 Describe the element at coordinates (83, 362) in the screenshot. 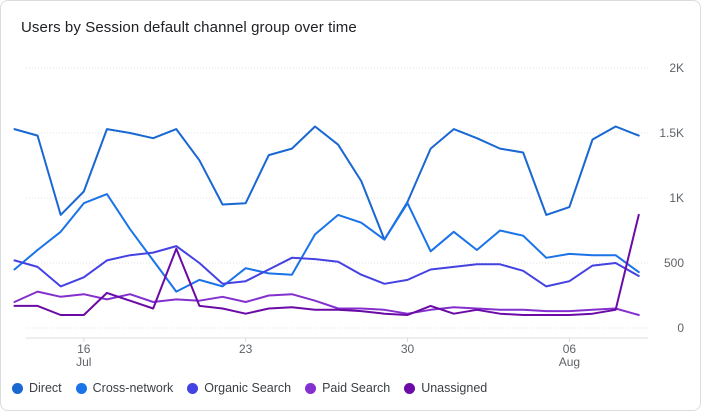

I see `x-tick-month-label: Jul` at that location.